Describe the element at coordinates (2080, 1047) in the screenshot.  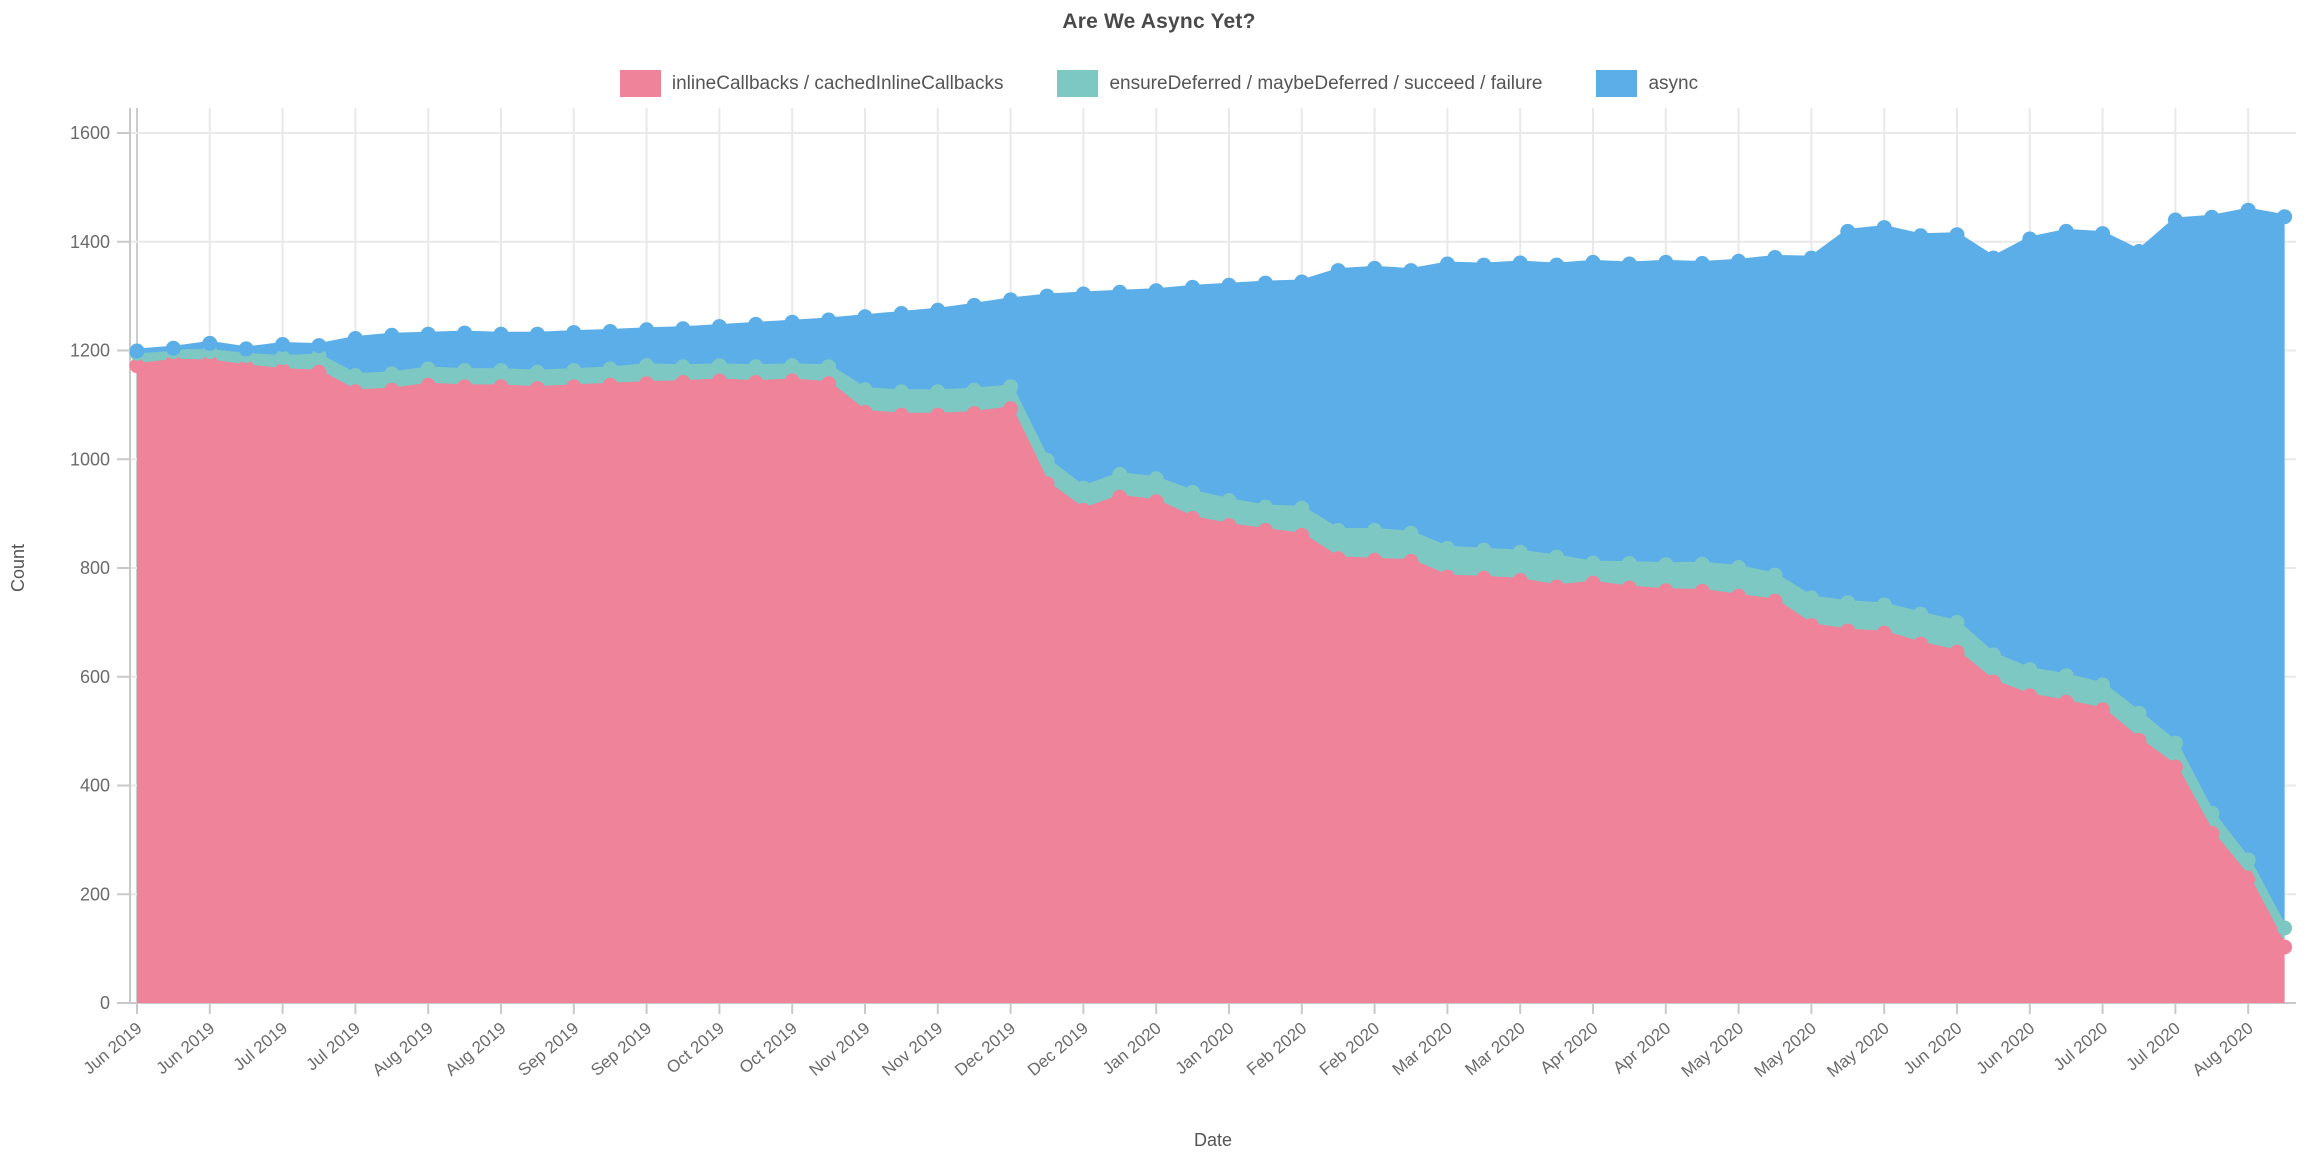
I see `x-tick-label: Jul 2020` at that location.